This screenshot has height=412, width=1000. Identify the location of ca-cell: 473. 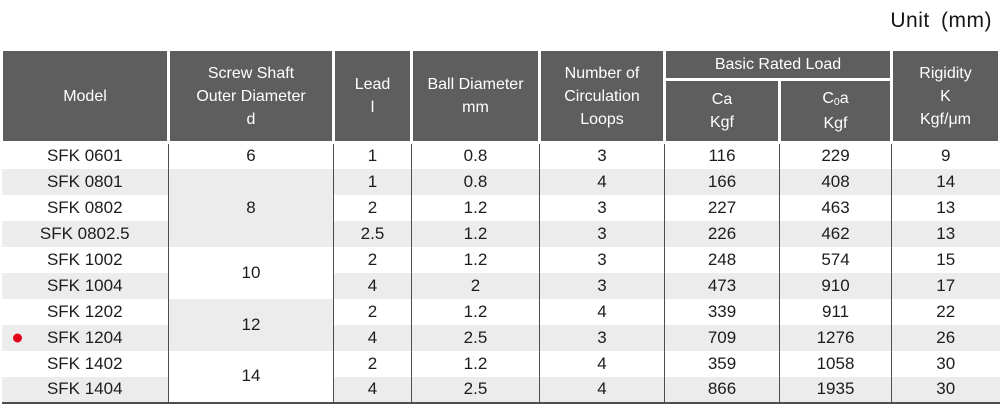
(722, 285).